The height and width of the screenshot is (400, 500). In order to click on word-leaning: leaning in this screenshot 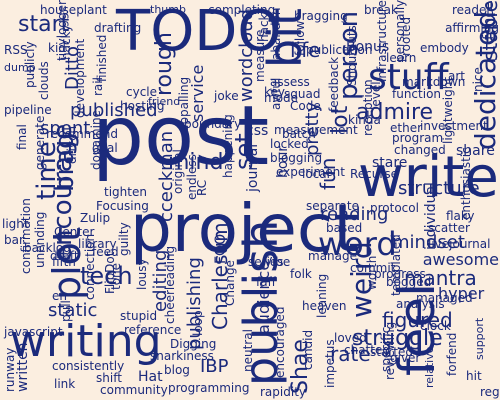, I will do `click(322, 295)`.